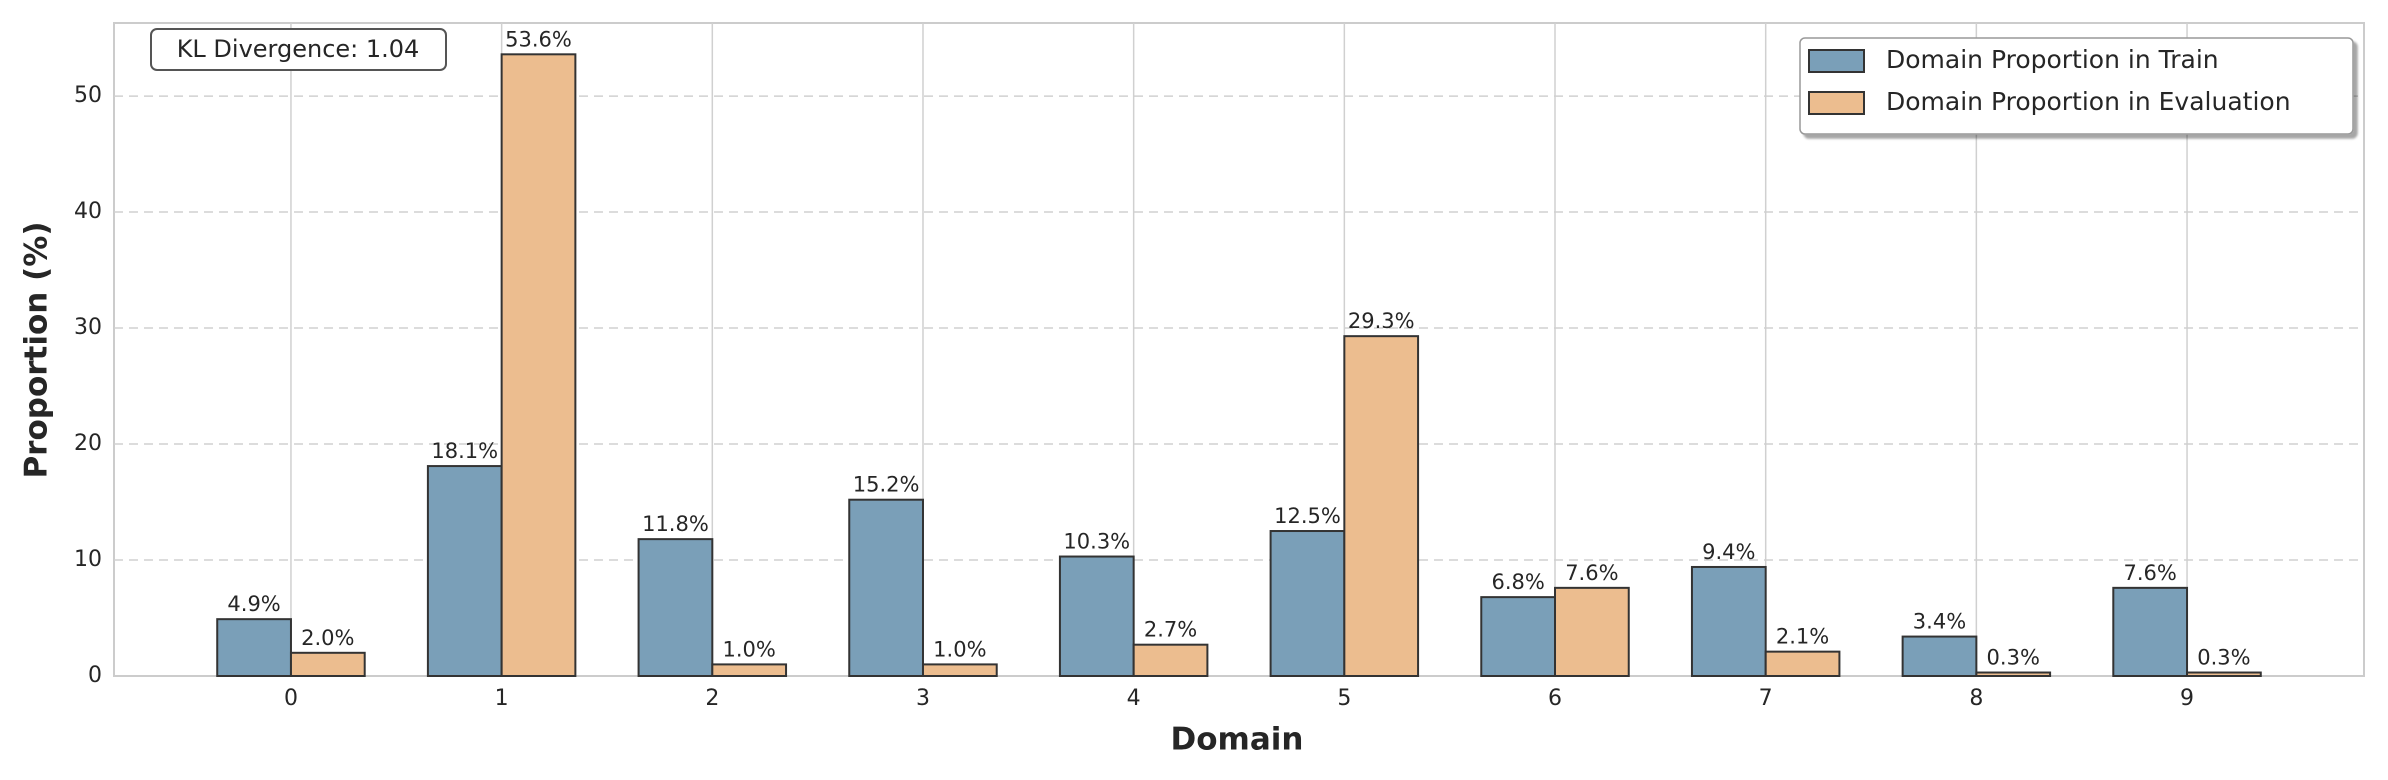 This screenshot has height=780, width=2388. Describe the element at coordinates (1728, 552) in the screenshot. I see `value-label: 9.4%` at that location.